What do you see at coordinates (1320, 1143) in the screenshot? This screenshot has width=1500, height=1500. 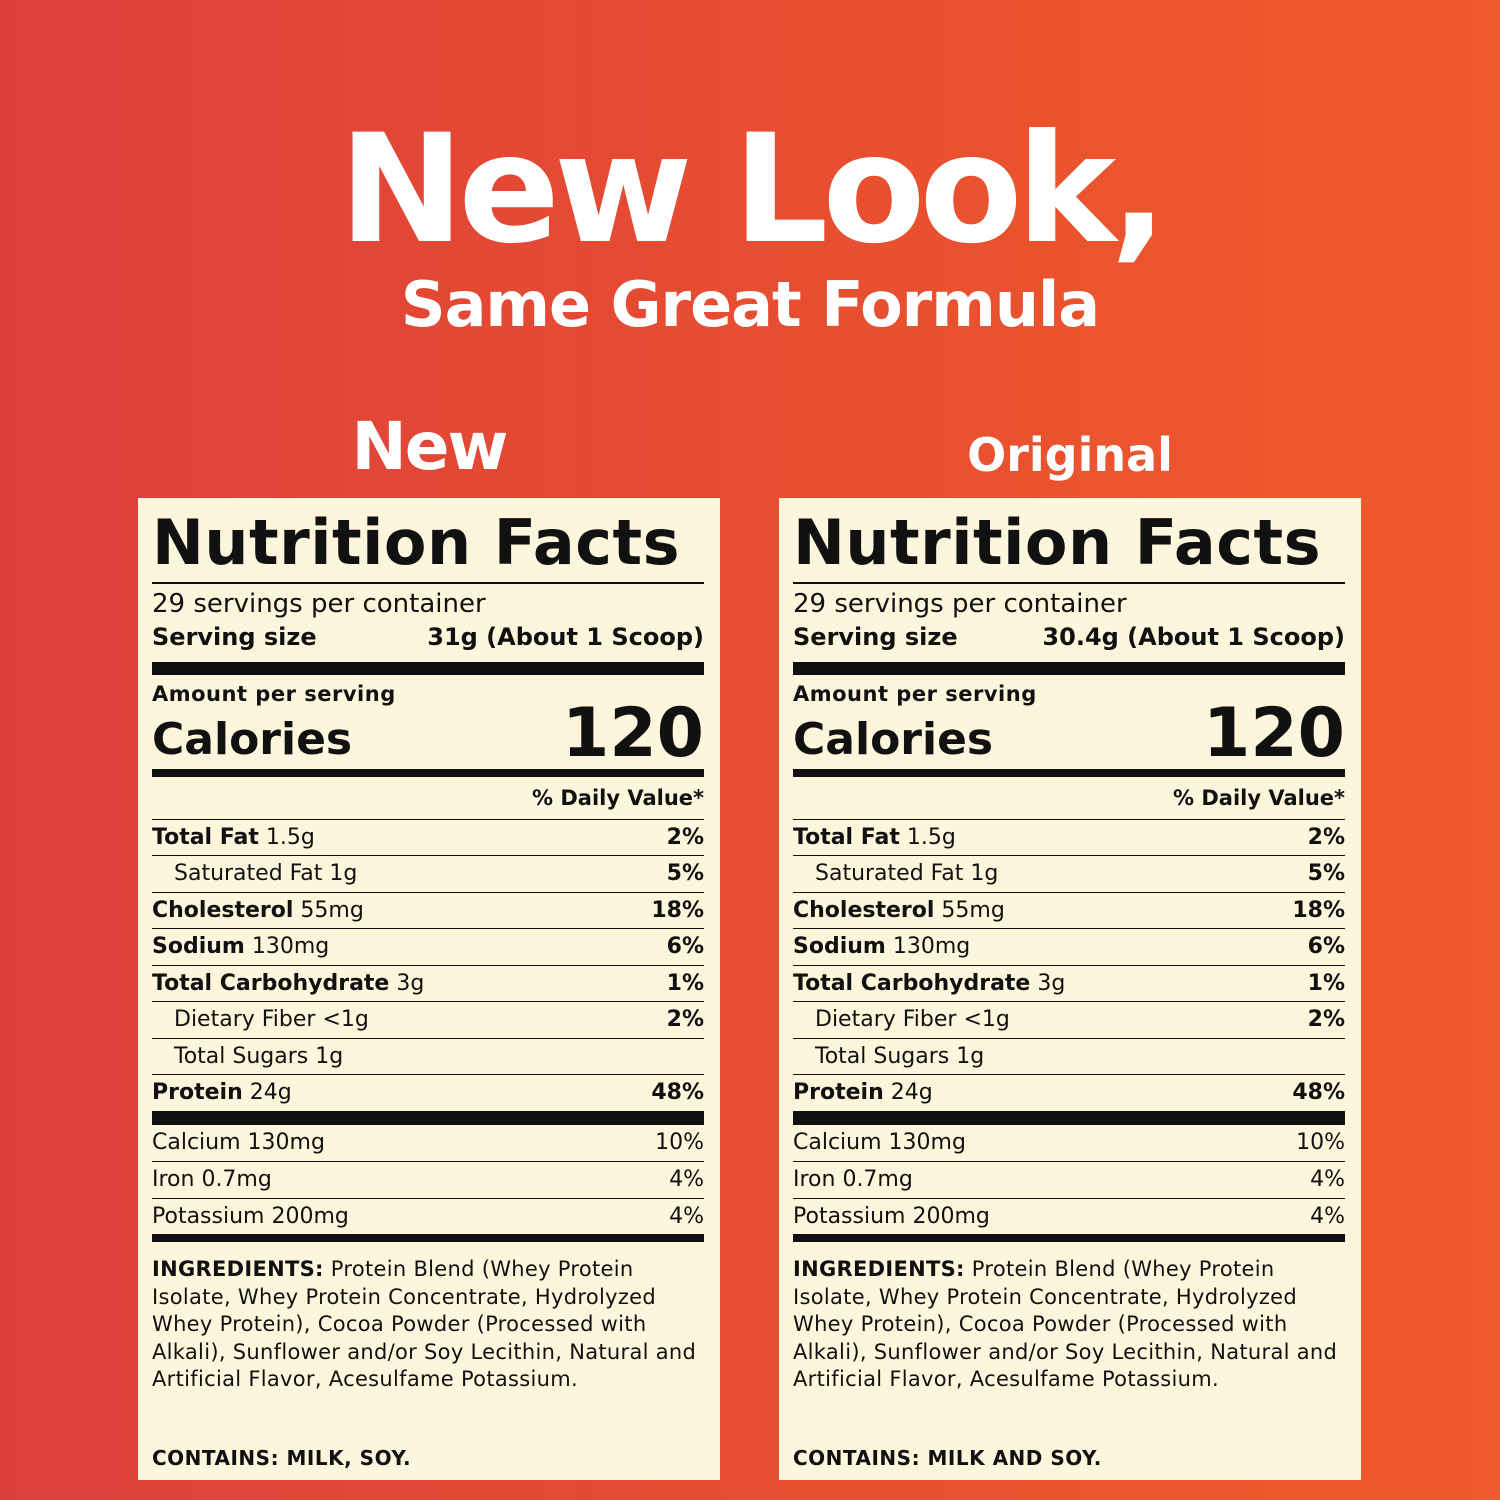 I see `mineral-dv: 10%` at bounding box center [1320, 1143].